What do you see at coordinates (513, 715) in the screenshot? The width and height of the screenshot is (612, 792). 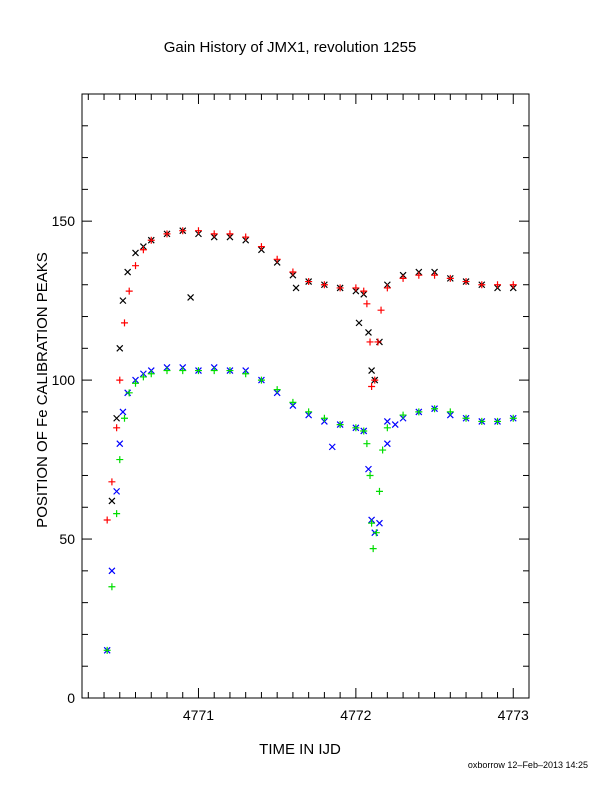 I see `x-tick-label: 4773` at bounding box center [513, 715].